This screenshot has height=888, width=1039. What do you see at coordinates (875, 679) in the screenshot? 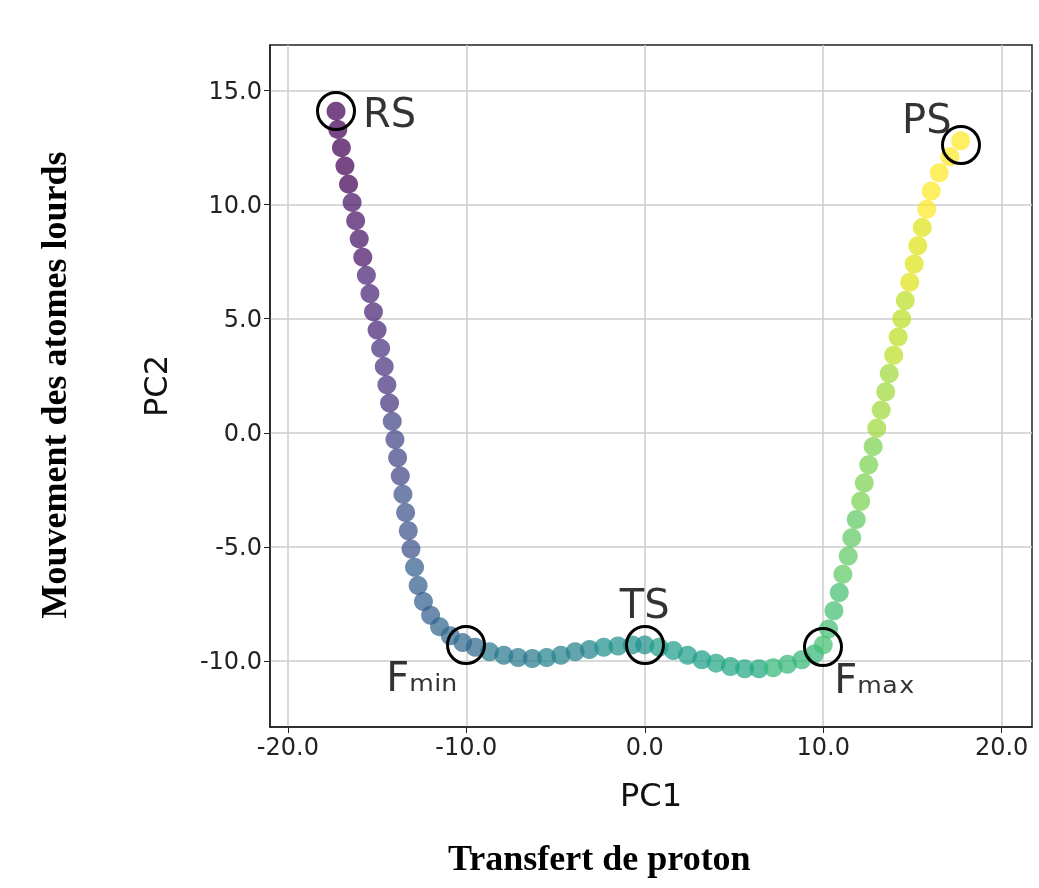
I see `annotation: Fₘₐₓ` at bounding box center [875, 679].